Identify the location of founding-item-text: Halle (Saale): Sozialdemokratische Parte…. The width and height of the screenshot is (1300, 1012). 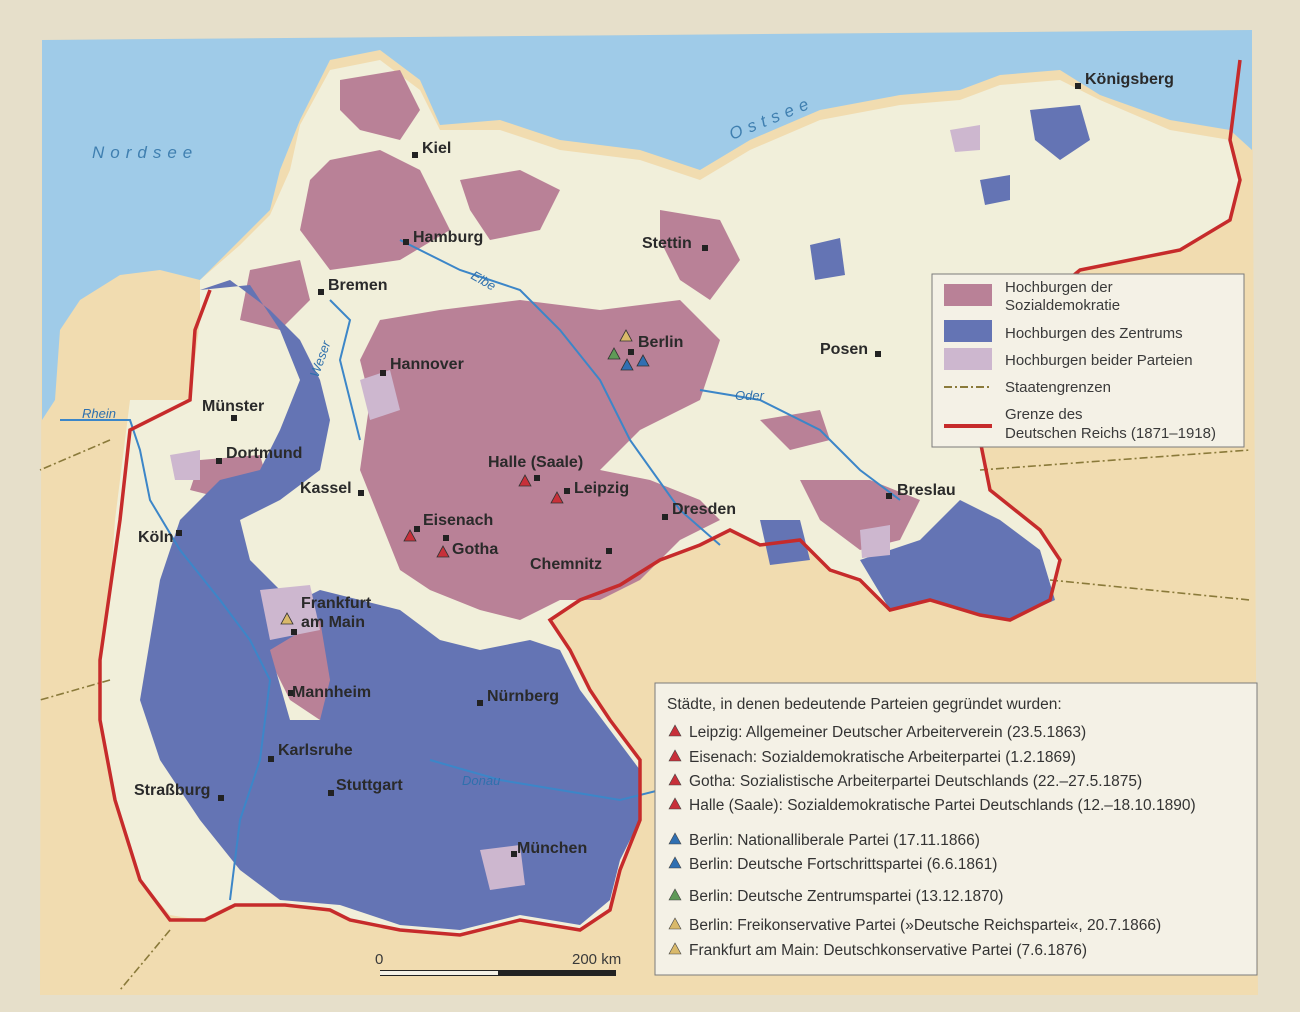
(942, 805).